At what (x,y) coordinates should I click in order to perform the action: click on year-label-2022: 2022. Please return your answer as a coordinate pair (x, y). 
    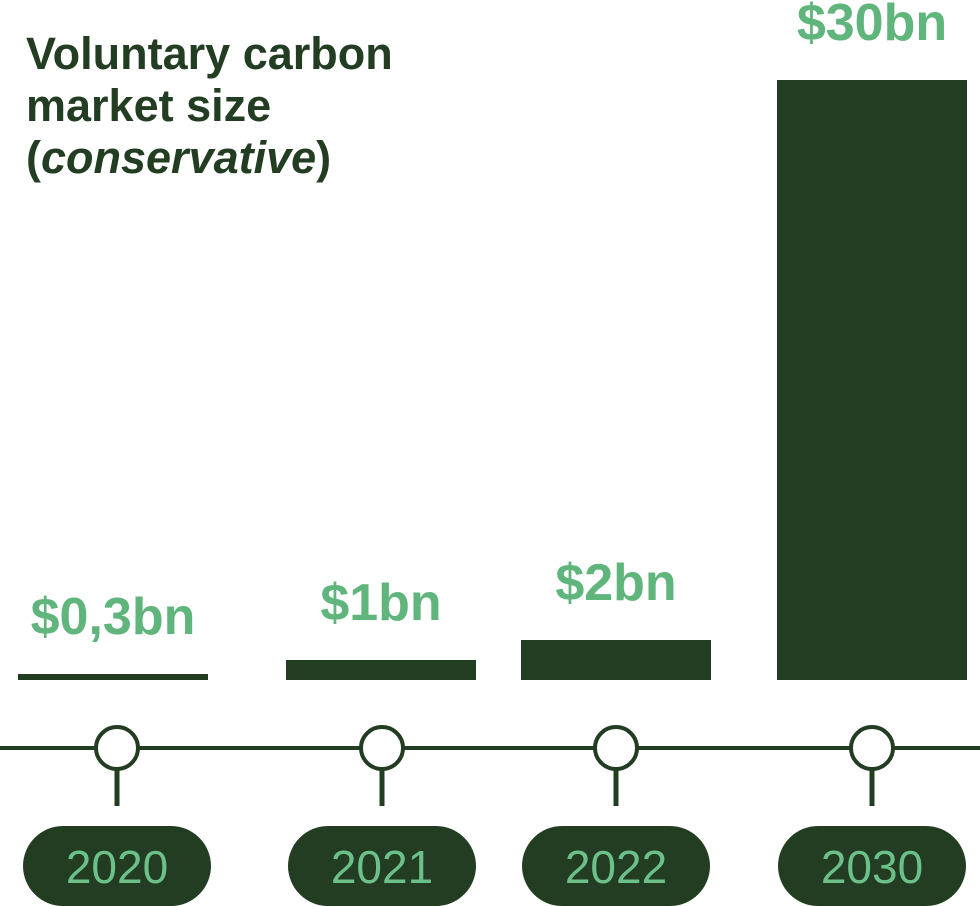
    Looking at the image, I should click on (616, 867).